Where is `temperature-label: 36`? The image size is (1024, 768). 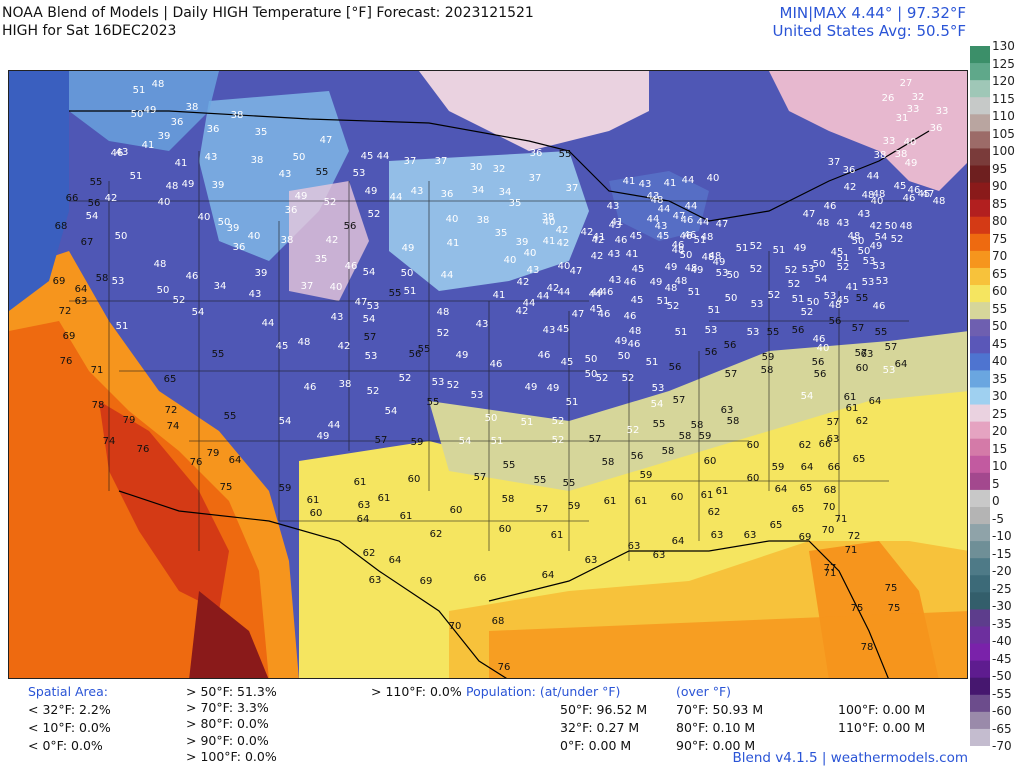
temperature-label: 36 is located at coordinates (936, 128).